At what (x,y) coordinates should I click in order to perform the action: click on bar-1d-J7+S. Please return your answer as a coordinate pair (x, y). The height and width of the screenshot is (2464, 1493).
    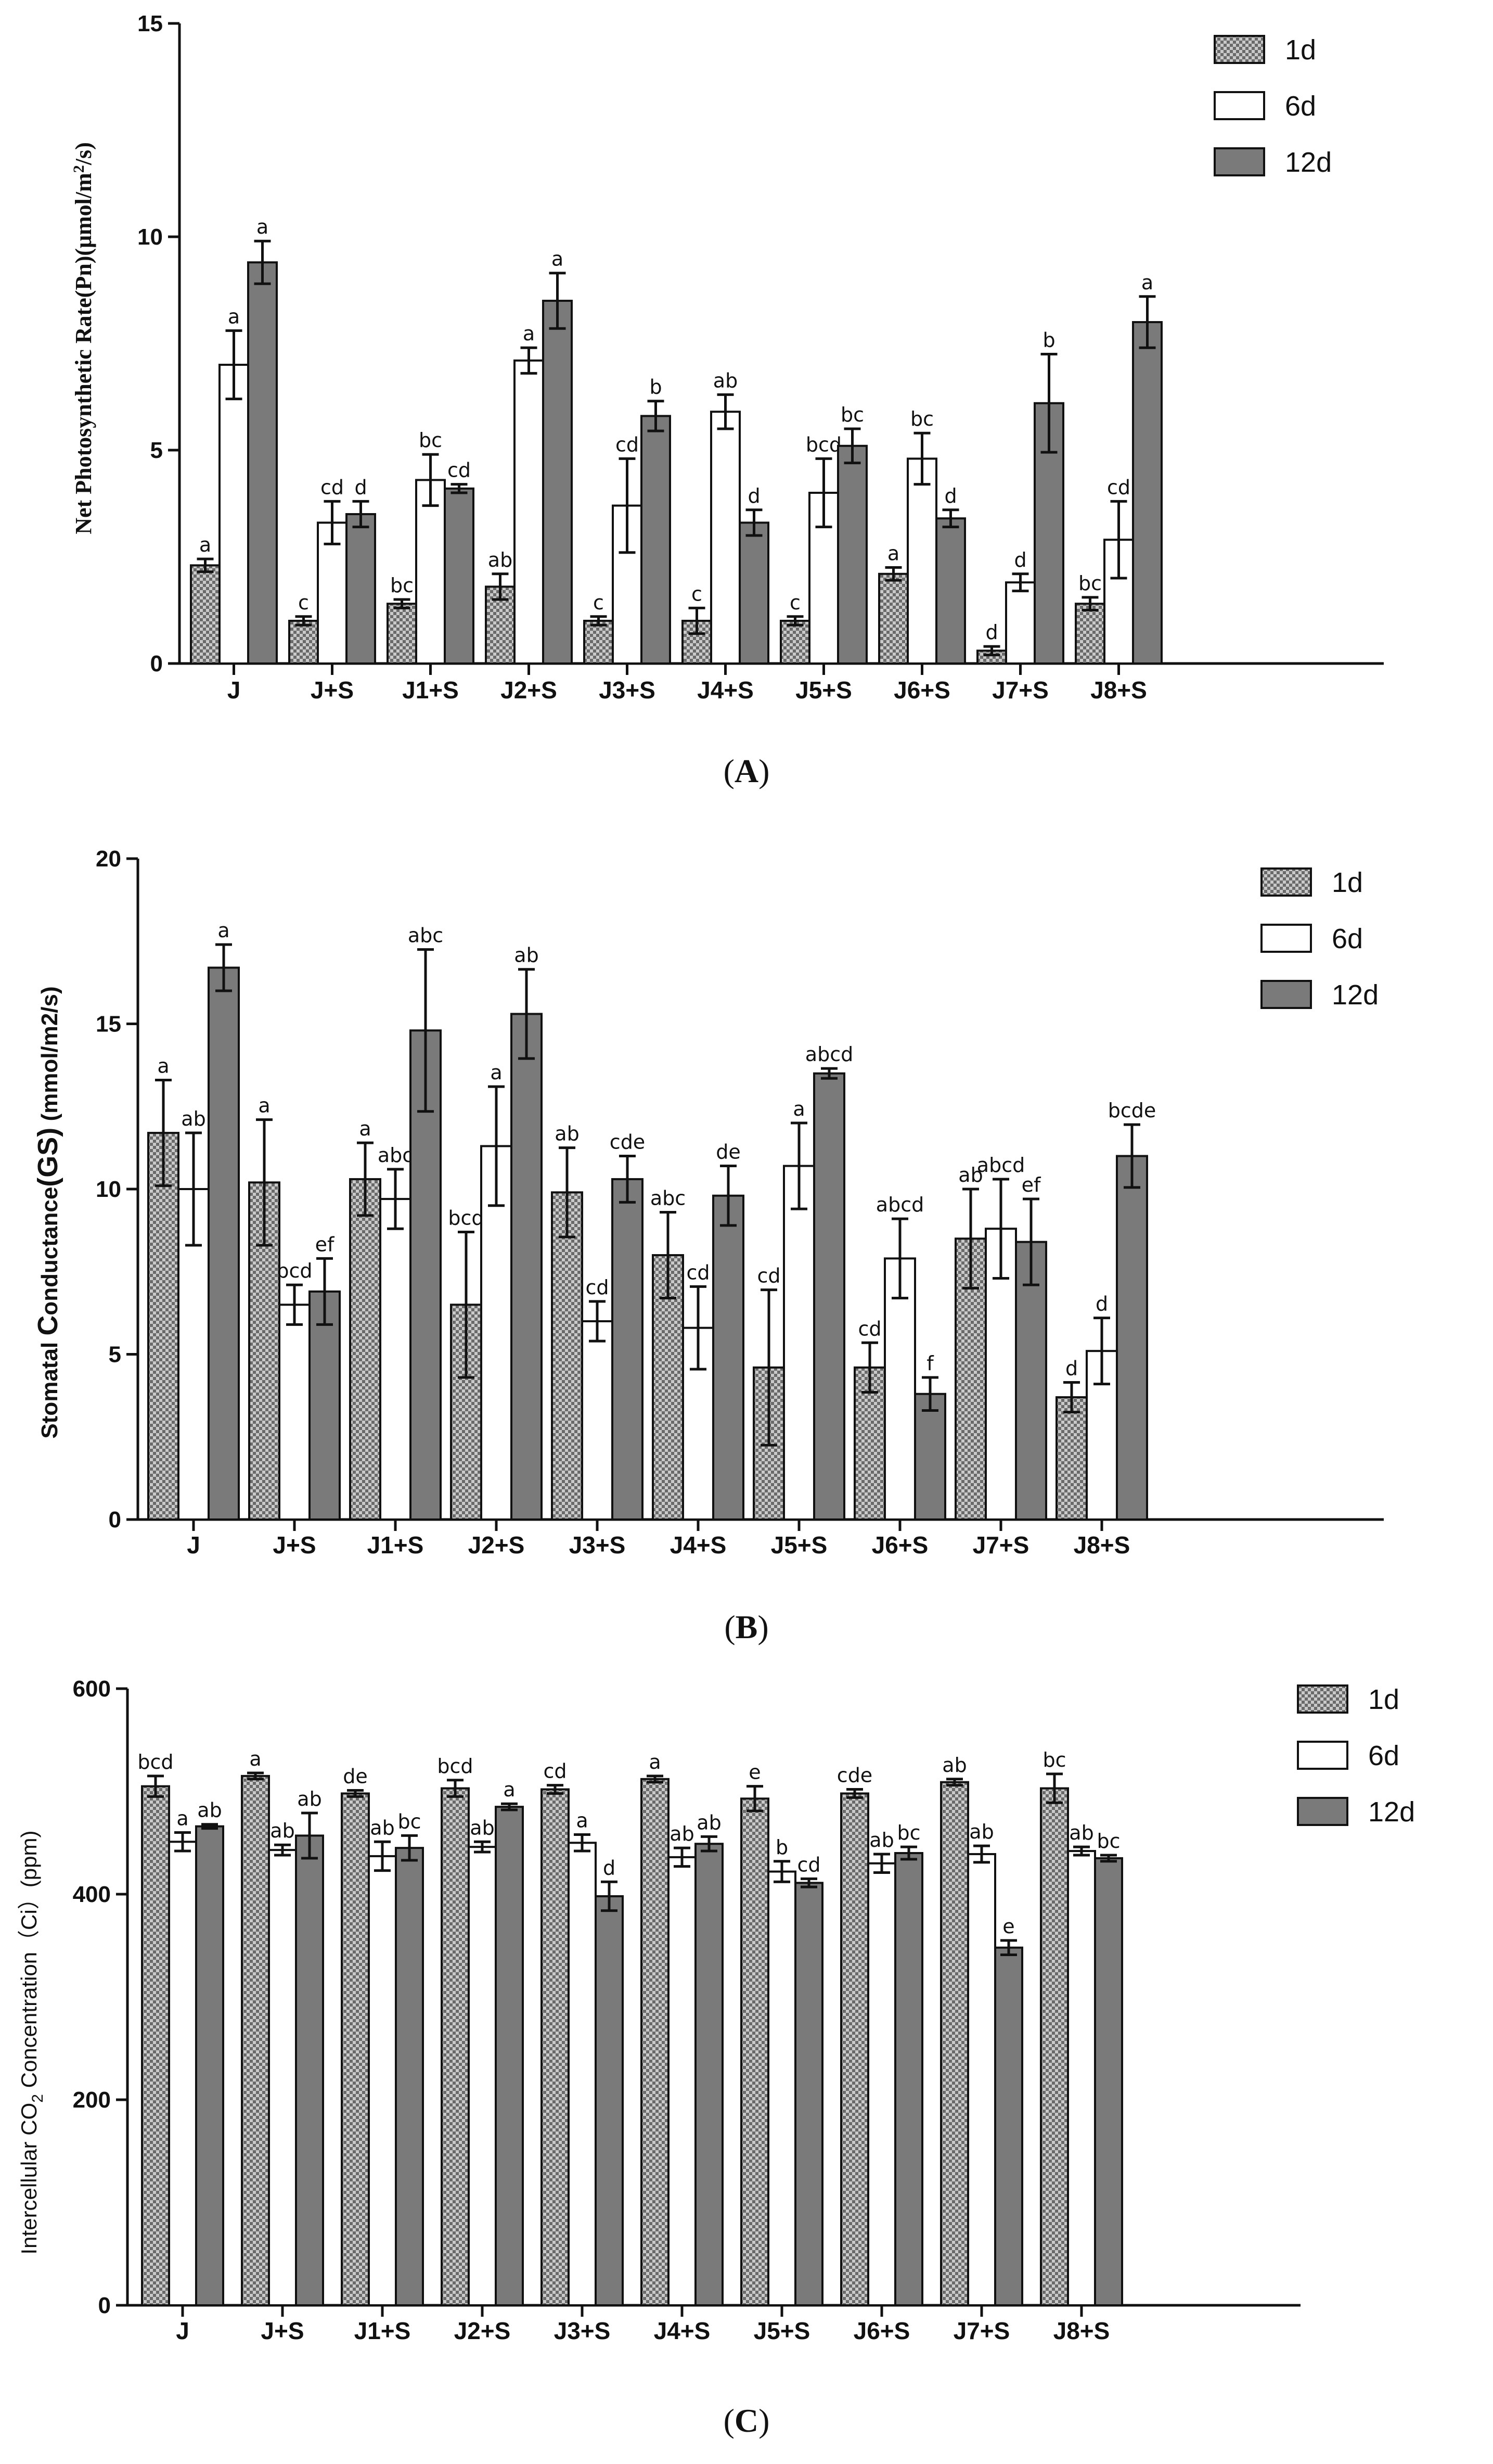
    Looking at the image, I should click on (954, 2044).